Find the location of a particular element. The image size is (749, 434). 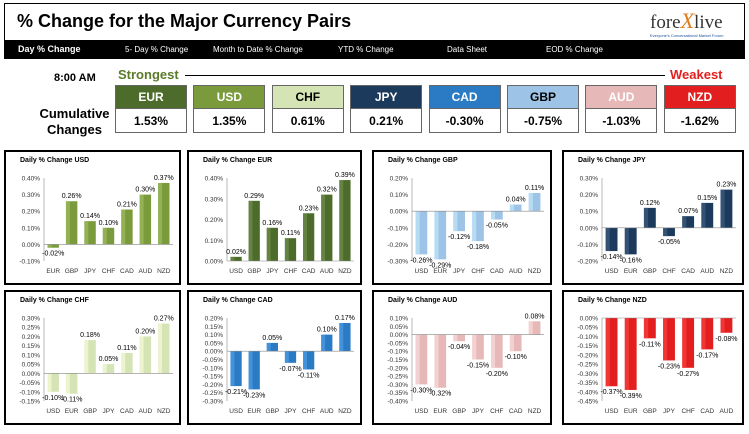

chart-title: Daily % Change GBP is located at coordinates (423, 160).